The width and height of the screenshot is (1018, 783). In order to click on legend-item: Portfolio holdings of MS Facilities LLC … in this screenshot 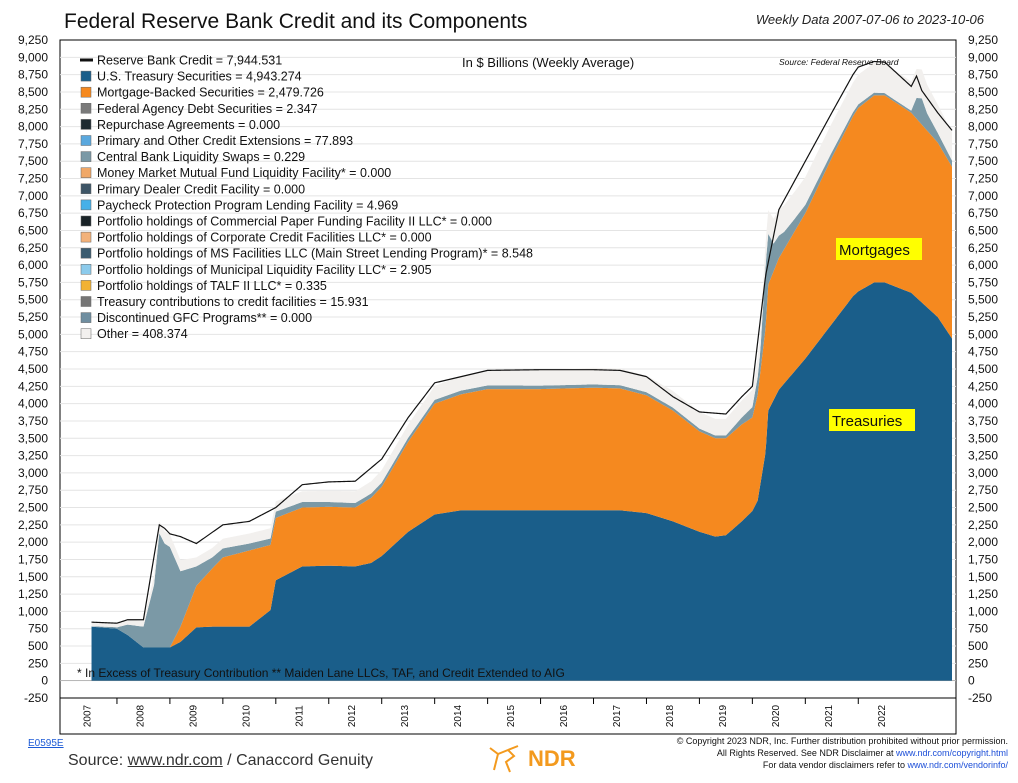, I will do `click(306, 254)`.